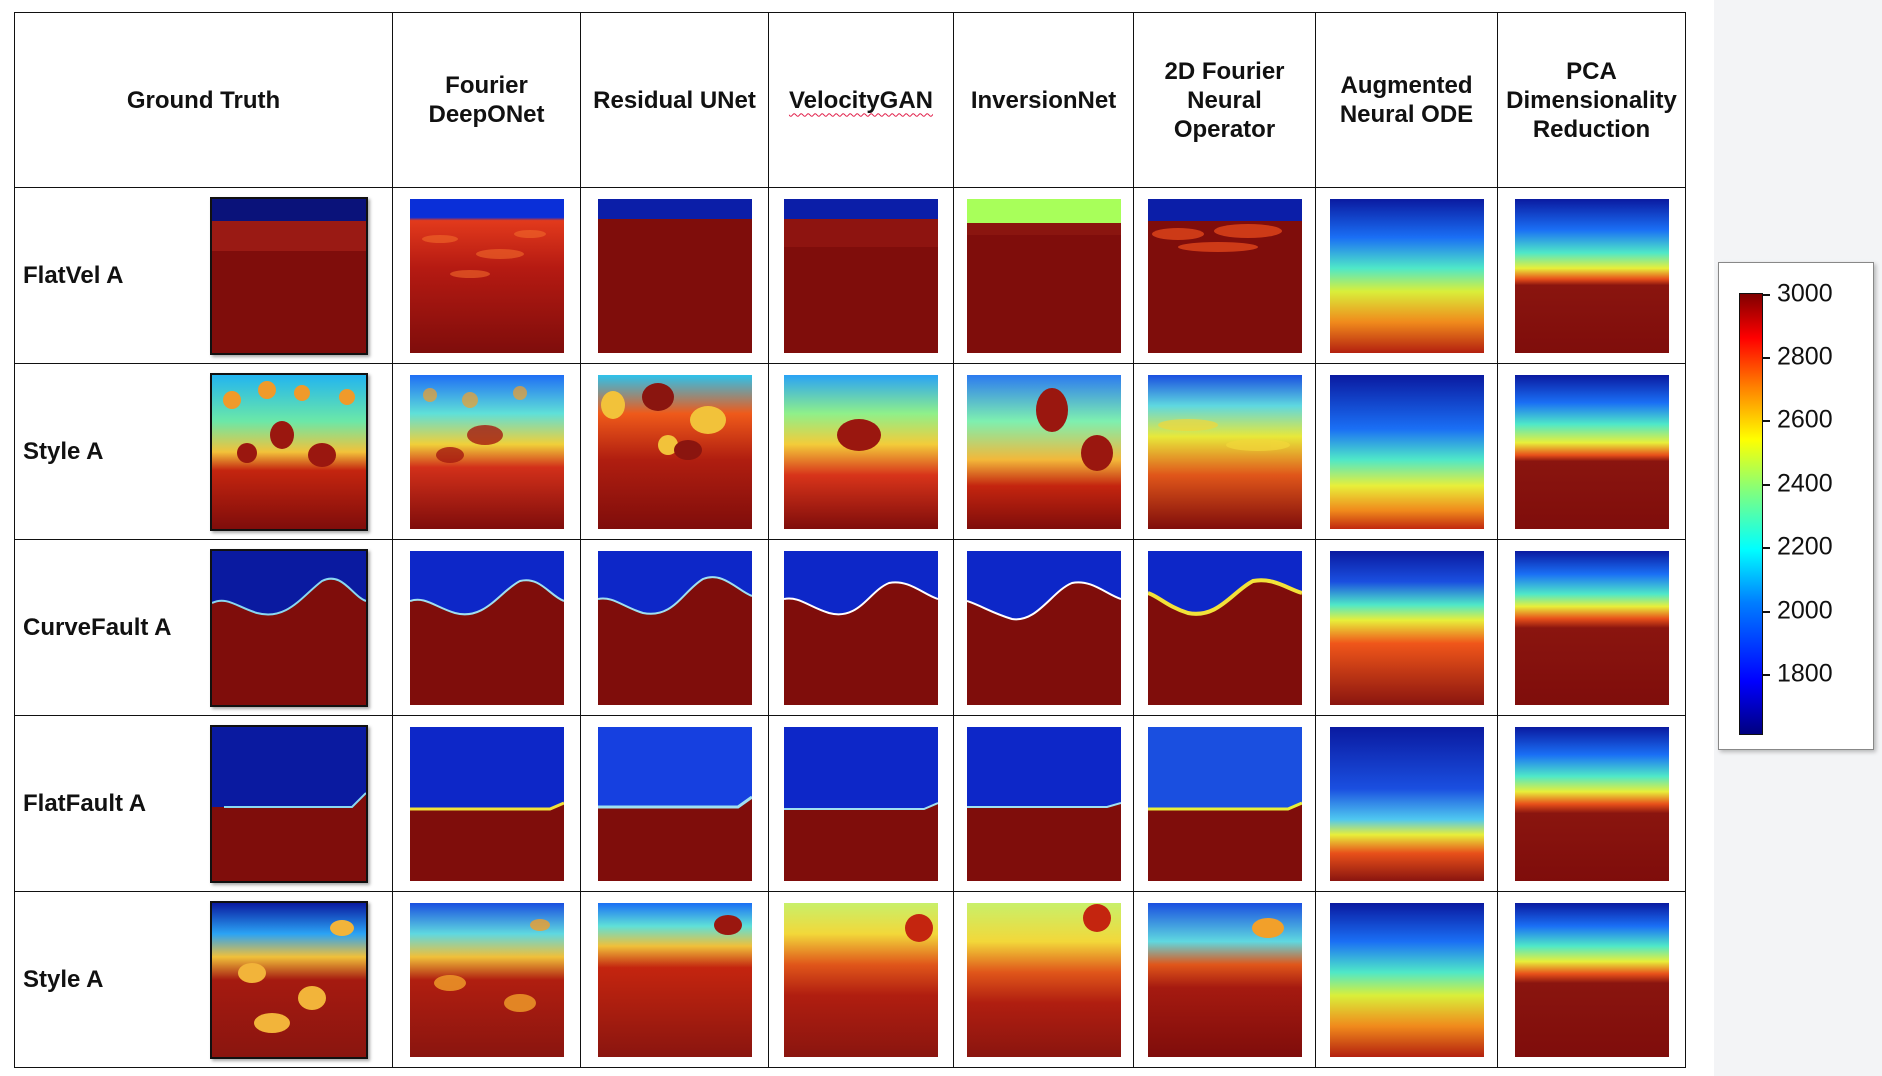 The height and width of the screenshot is (1076, 1882). Describe the element at coordinates (1805, 546) in the screenshot. I see `colorbar-tick-label: 2200` at that location.